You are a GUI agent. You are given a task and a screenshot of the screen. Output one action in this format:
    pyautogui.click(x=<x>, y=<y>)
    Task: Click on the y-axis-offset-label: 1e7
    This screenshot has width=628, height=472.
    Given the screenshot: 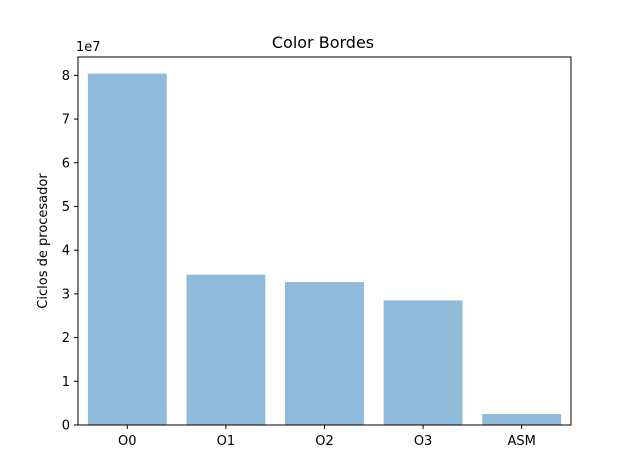 What is the action you would take?
    pyautogui.click(x=88, y=47)
    